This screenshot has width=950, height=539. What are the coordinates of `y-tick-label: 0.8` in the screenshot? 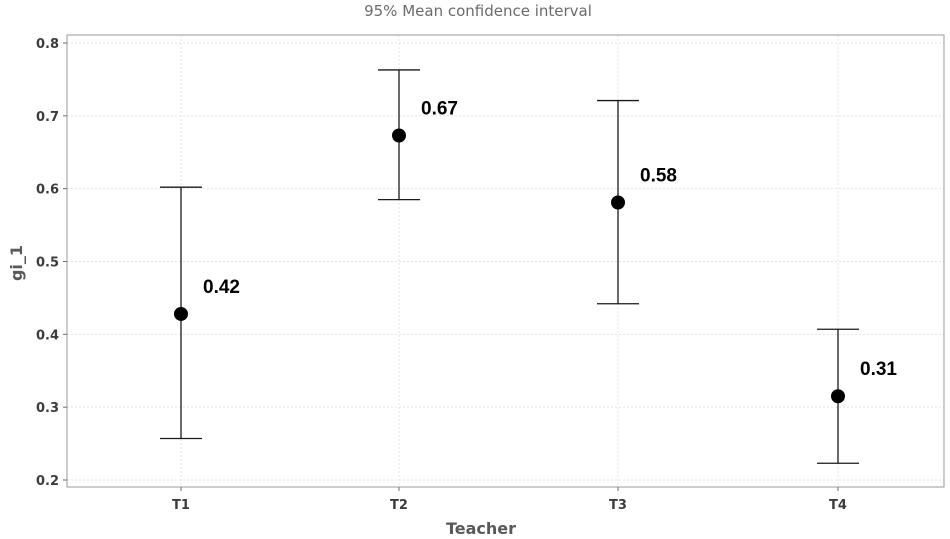 It's located at (47, 44).